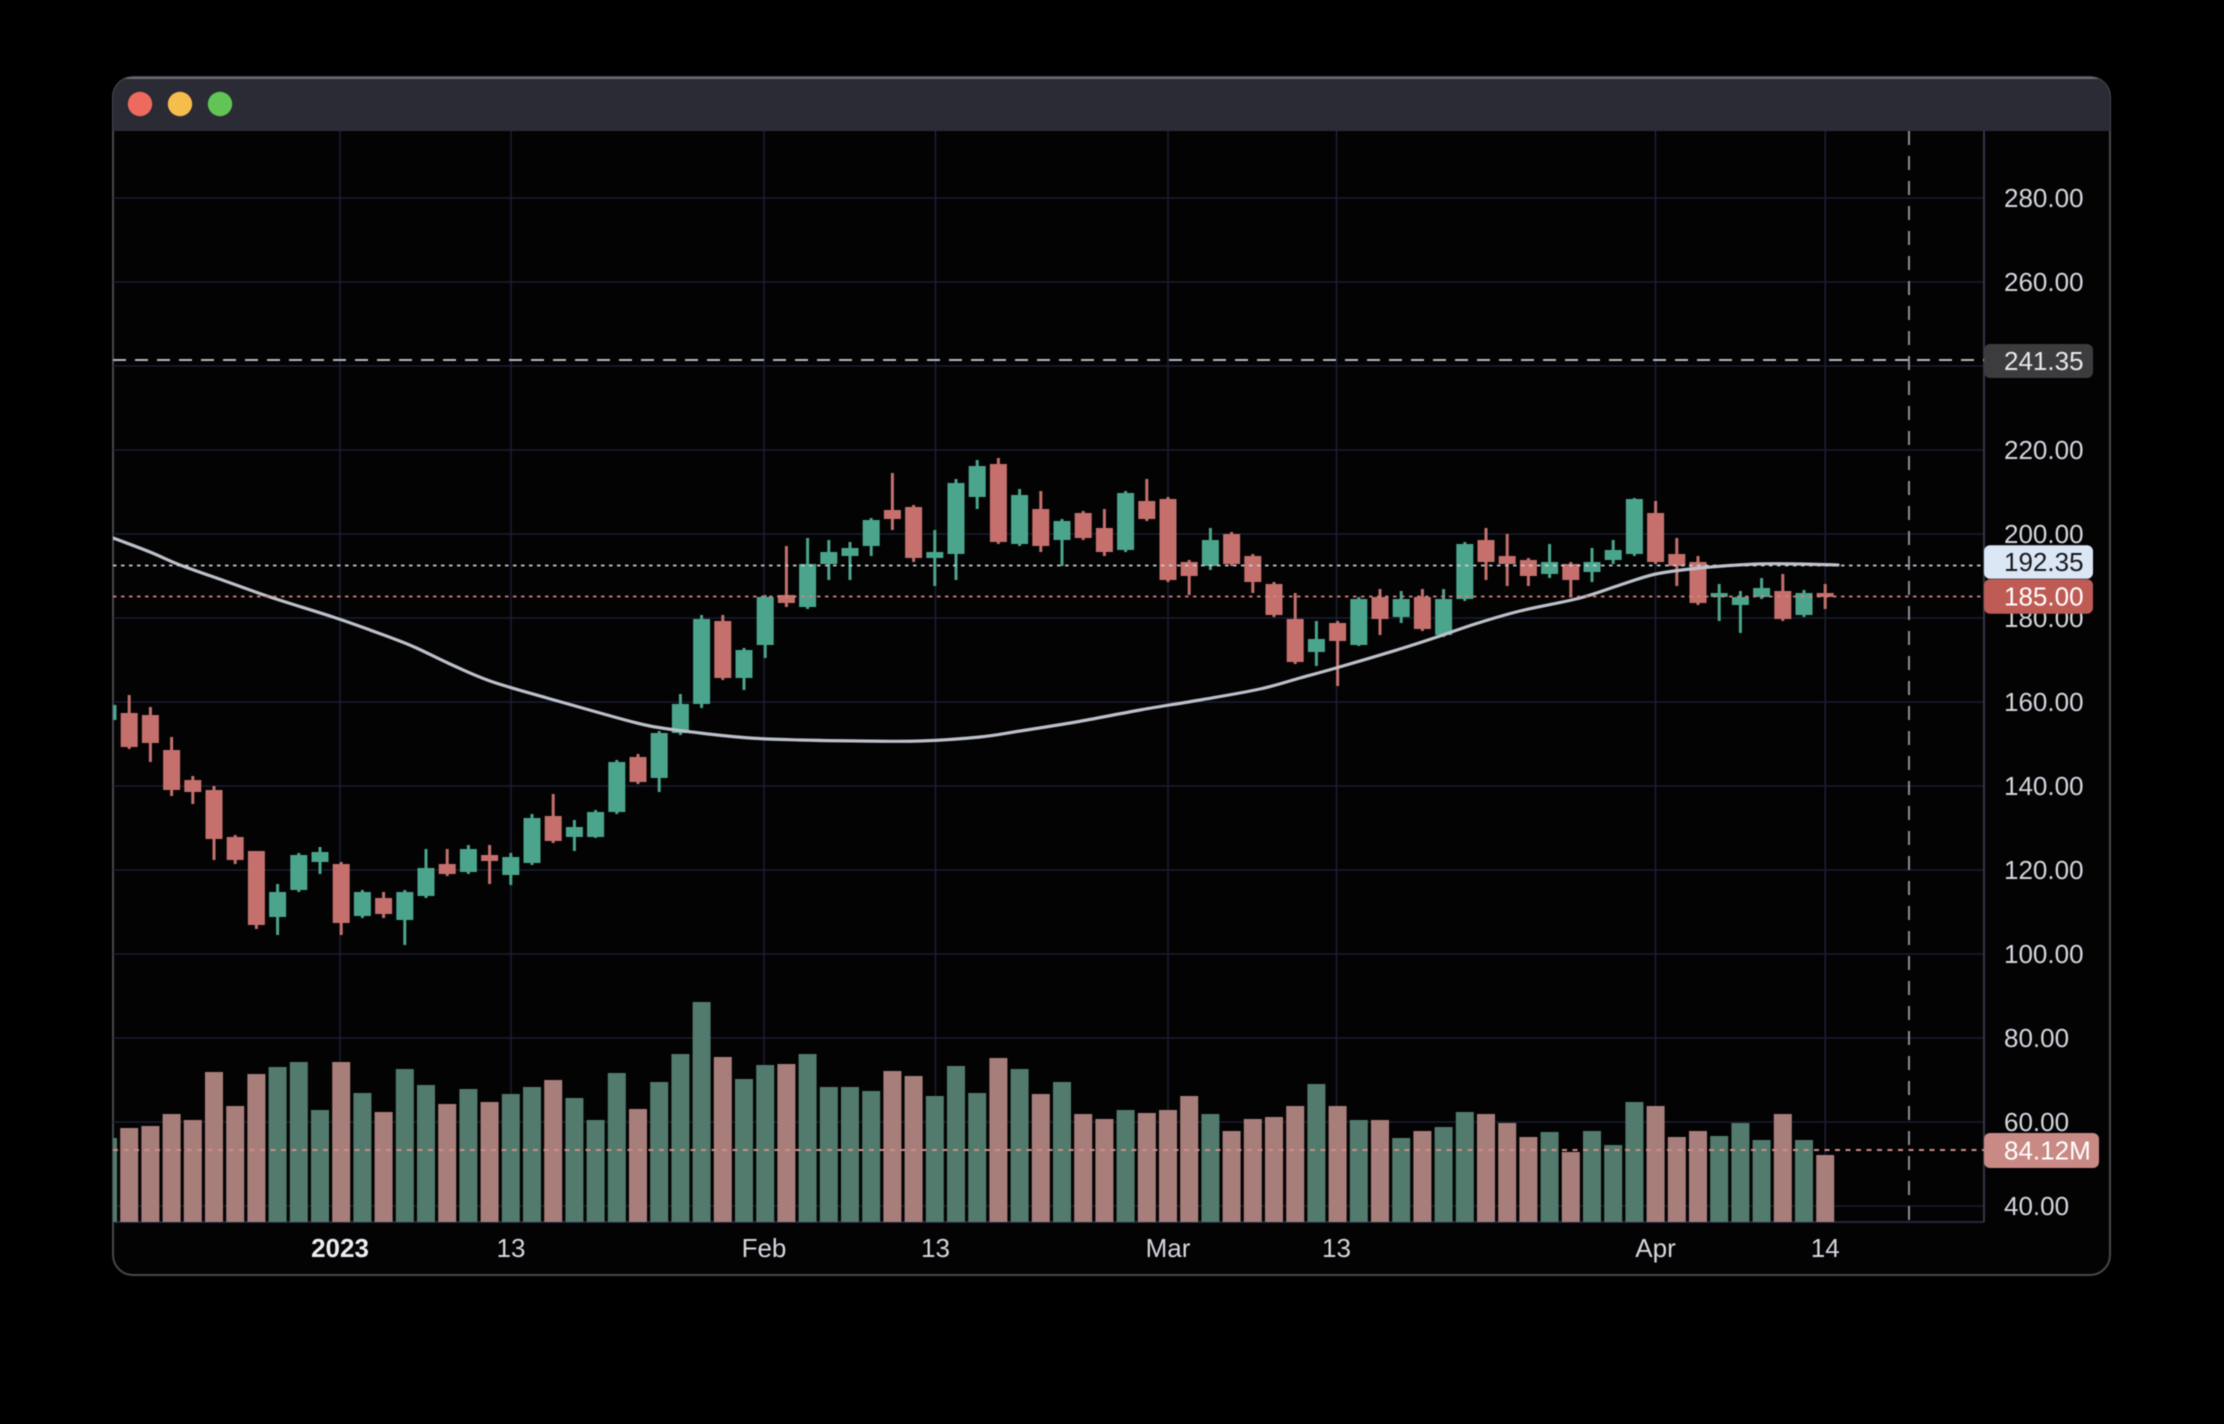  I want to click on svg-text: 60.00, so click(2036, 1122).